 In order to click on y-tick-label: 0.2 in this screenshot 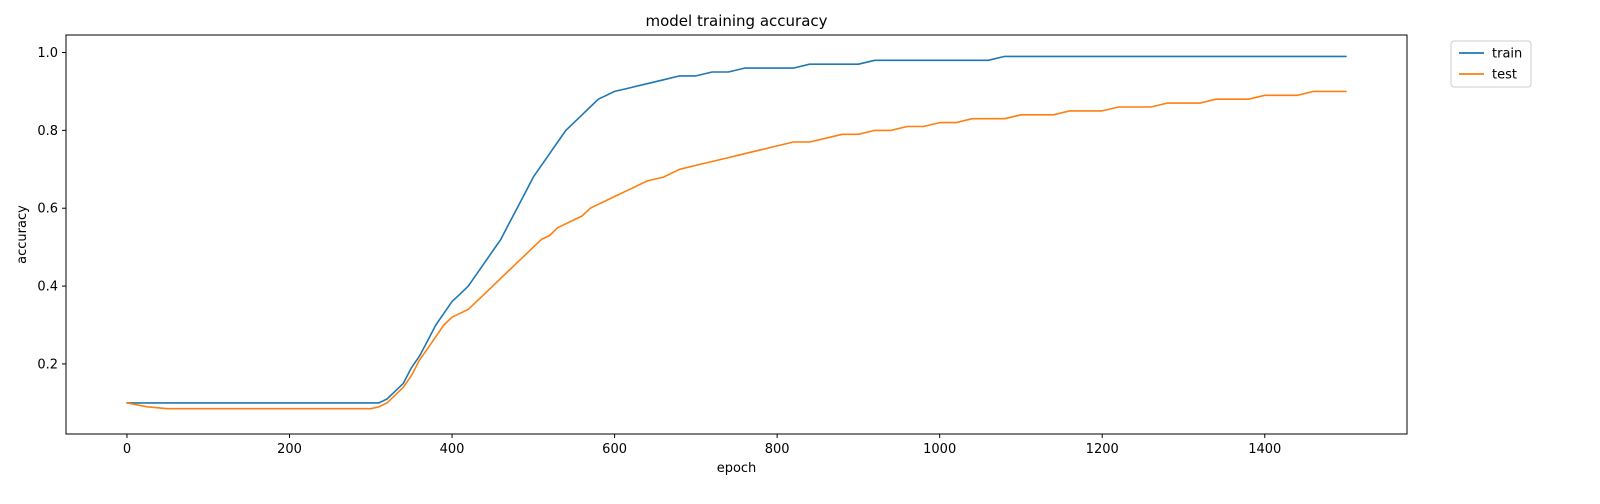, I will do `click(47, 364)`.